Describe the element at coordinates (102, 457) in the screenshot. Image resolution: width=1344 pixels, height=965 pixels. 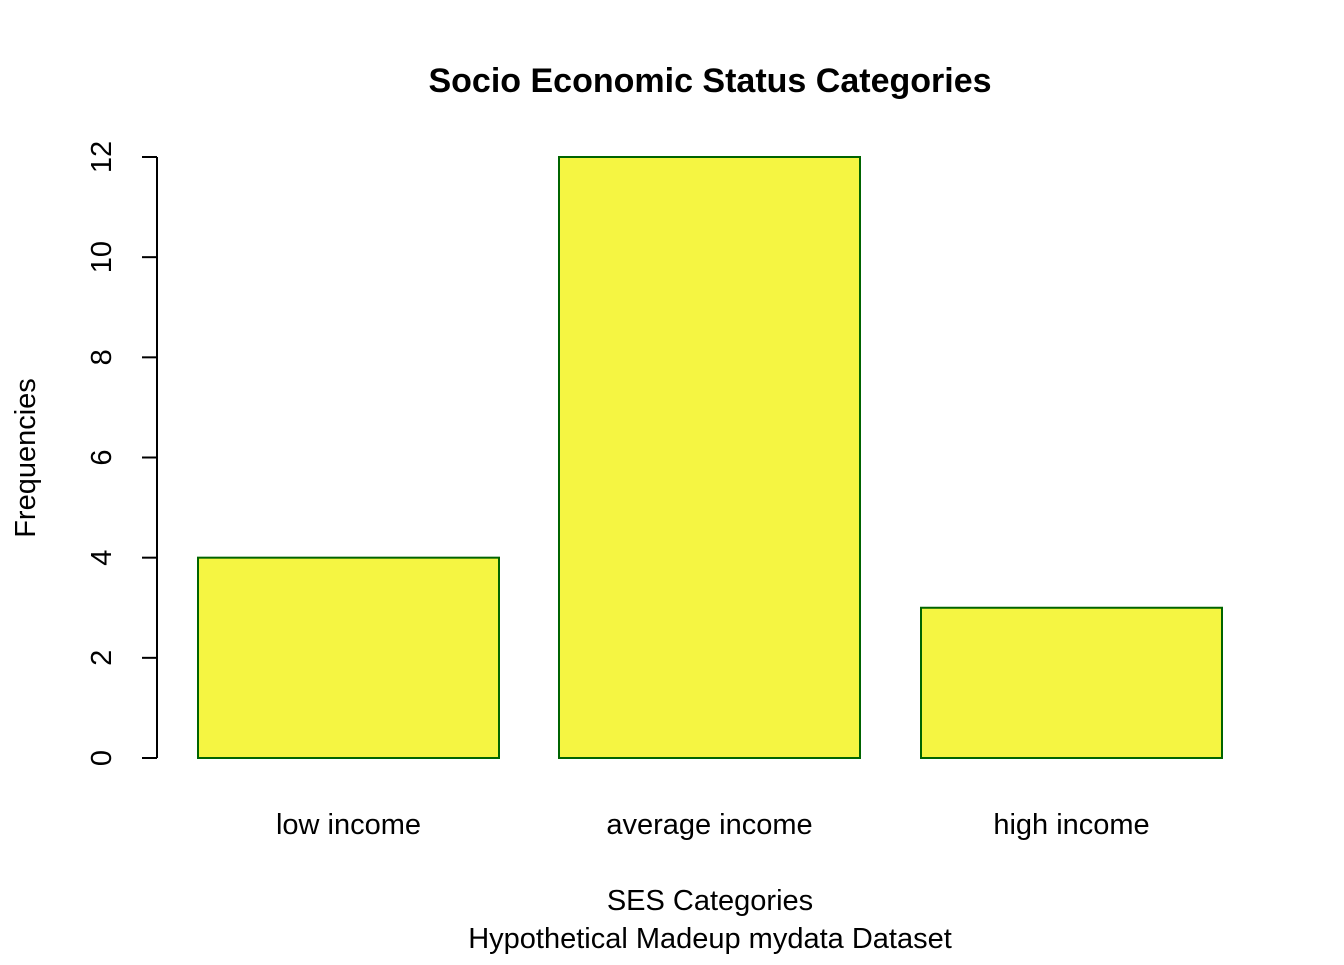
I see `y-tick-label: 6` at that location.